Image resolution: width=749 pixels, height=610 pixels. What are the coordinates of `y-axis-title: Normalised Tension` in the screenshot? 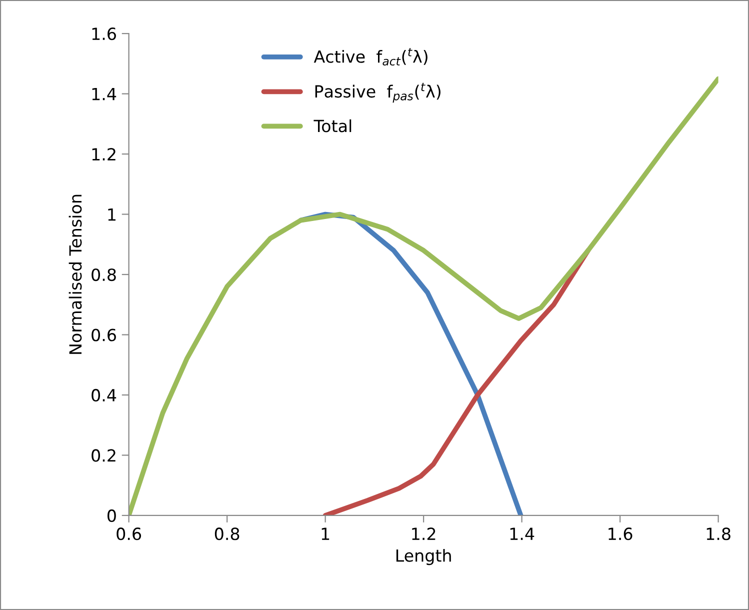 It's located at (75, 274).